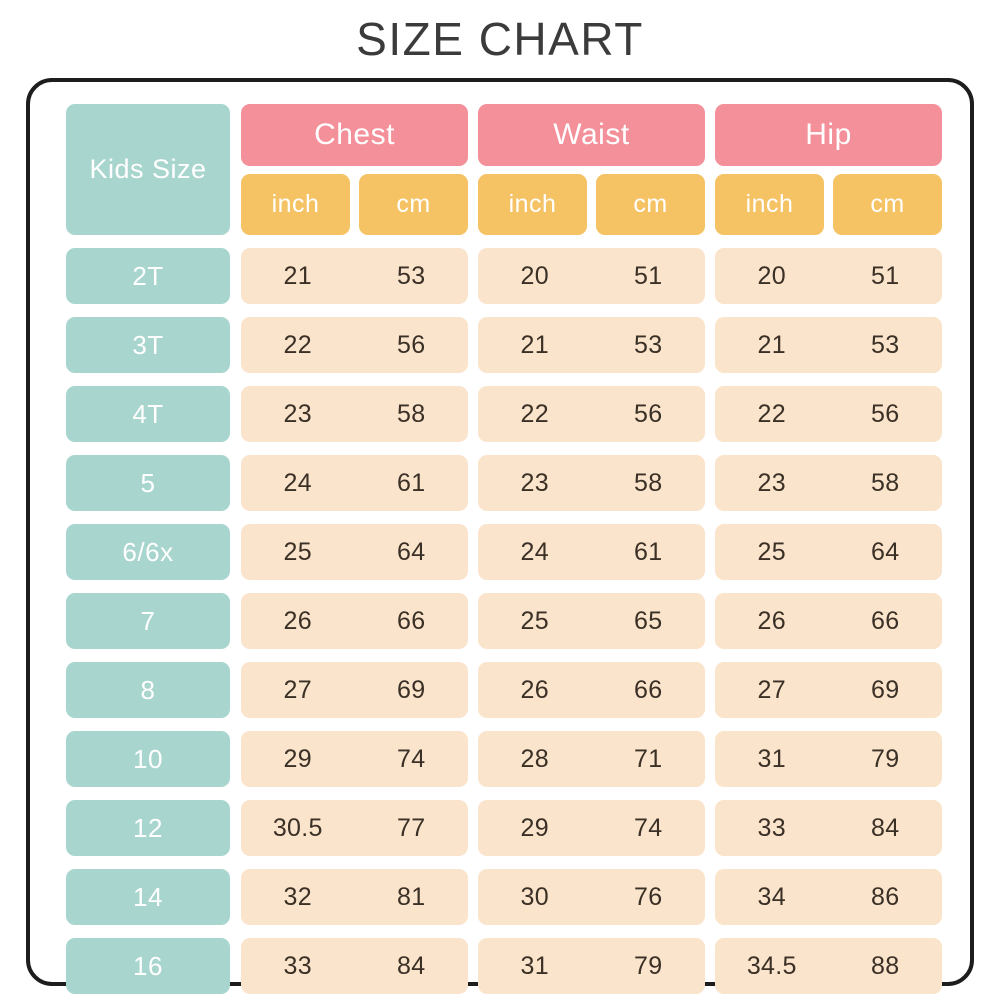 The width and height of the screenshot is (1000, 1000). I want to click on value-pair-hip: 20 51, so click(828, 276).